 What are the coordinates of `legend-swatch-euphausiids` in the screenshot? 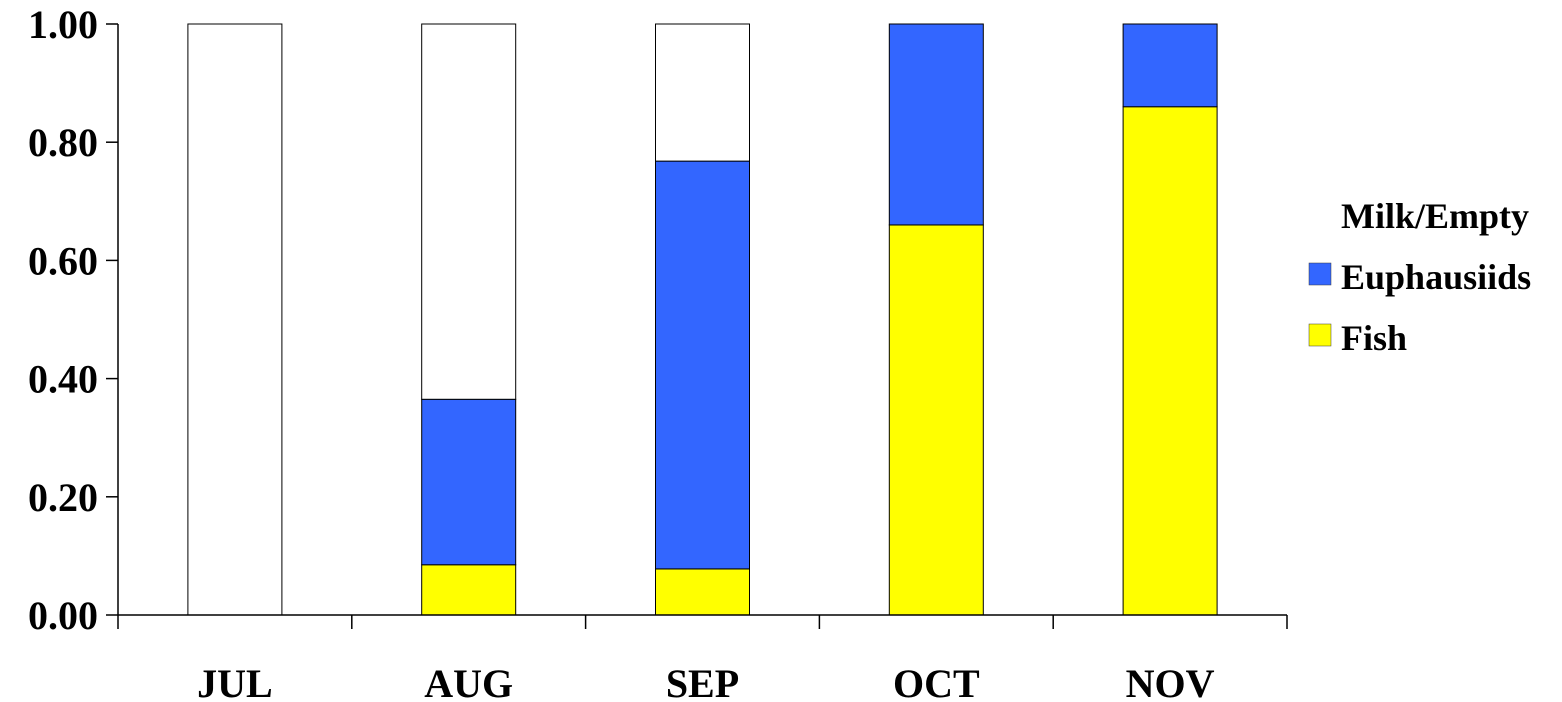 It's located at (1320, 274).